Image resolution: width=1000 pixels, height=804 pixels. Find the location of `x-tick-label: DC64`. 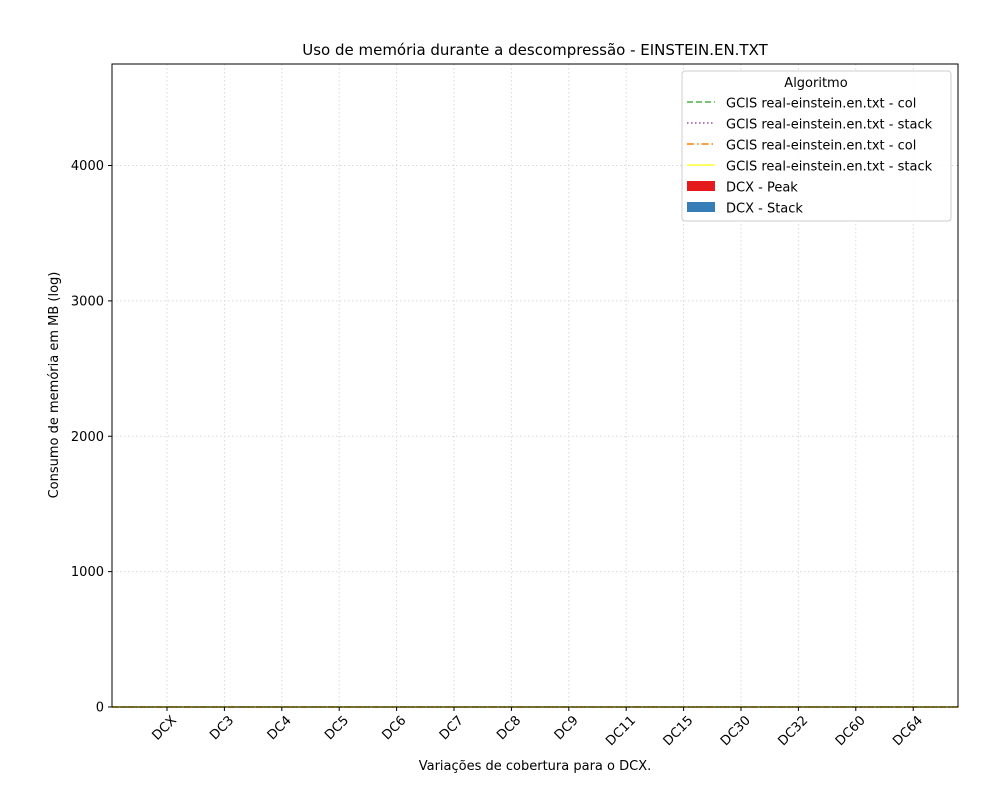

x-tick-label: DC64 is located at coordinates (908, 731).